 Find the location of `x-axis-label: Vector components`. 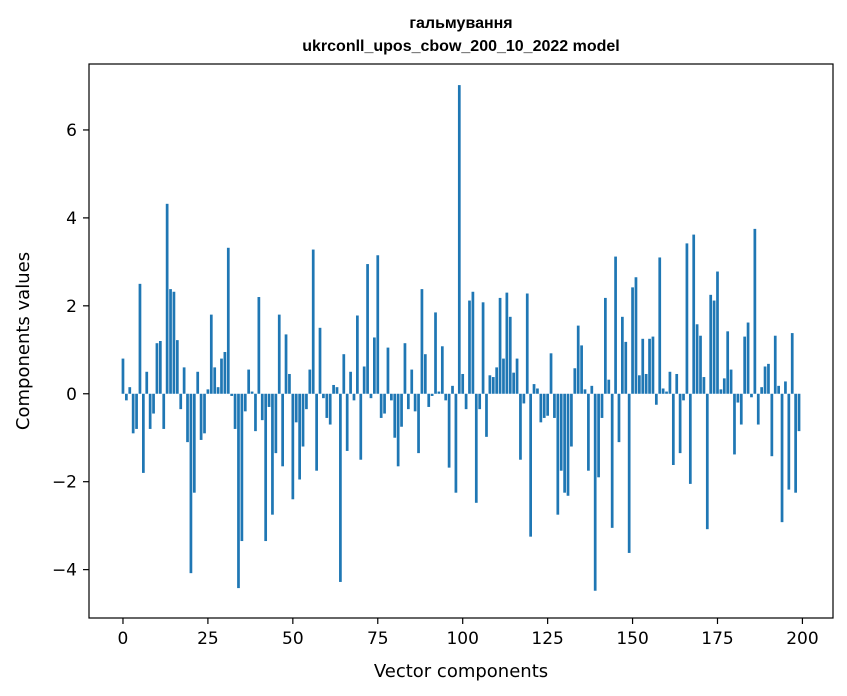

x-axis-label: Vector components is located at coordinates (461, 671).